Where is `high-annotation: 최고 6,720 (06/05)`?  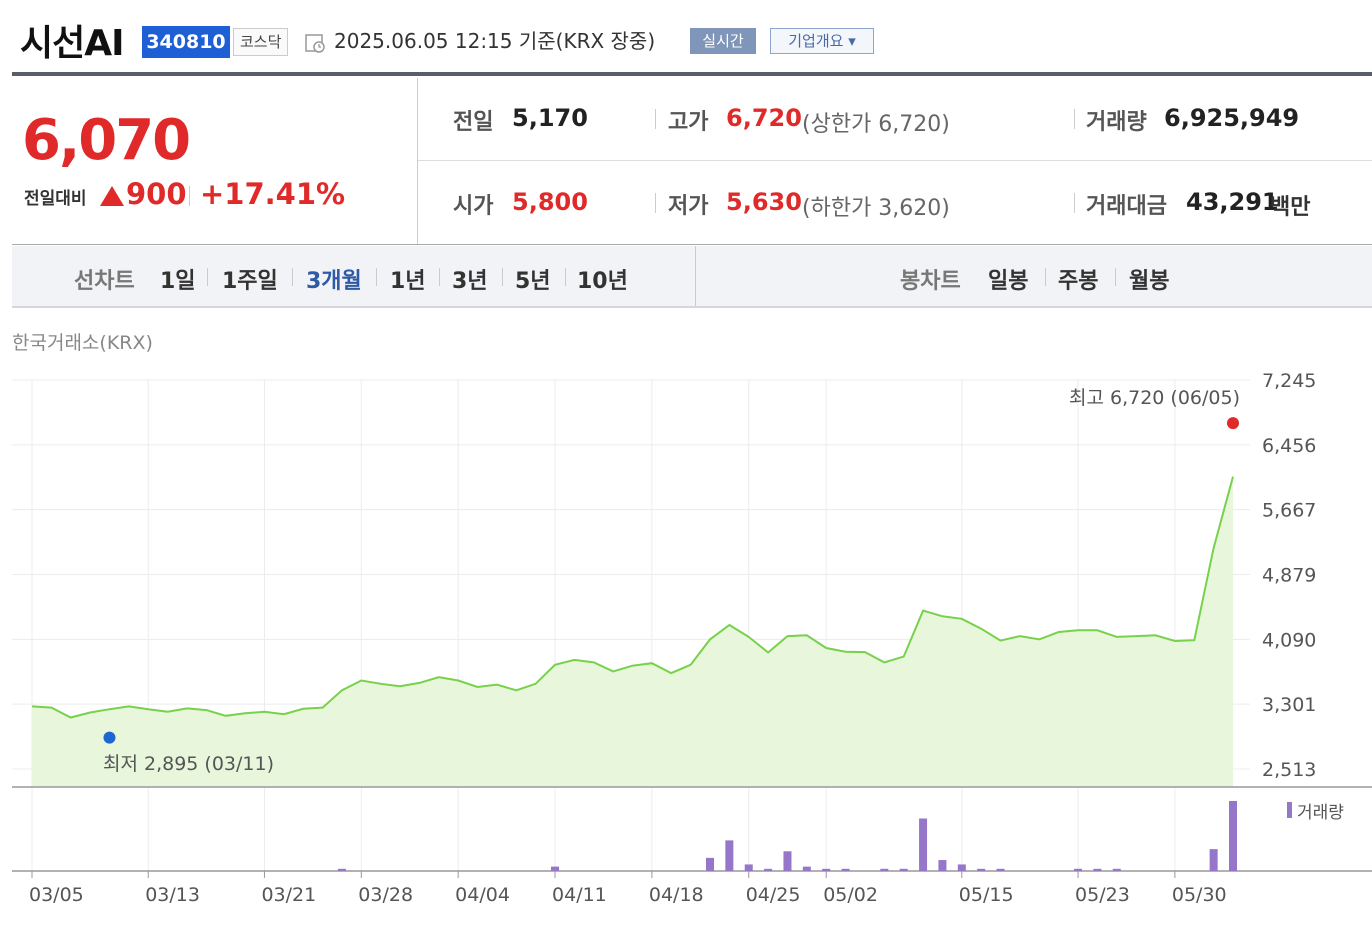
high-annotation: 최고 6,720 (06/05) is located at coordinates (1154, 398).